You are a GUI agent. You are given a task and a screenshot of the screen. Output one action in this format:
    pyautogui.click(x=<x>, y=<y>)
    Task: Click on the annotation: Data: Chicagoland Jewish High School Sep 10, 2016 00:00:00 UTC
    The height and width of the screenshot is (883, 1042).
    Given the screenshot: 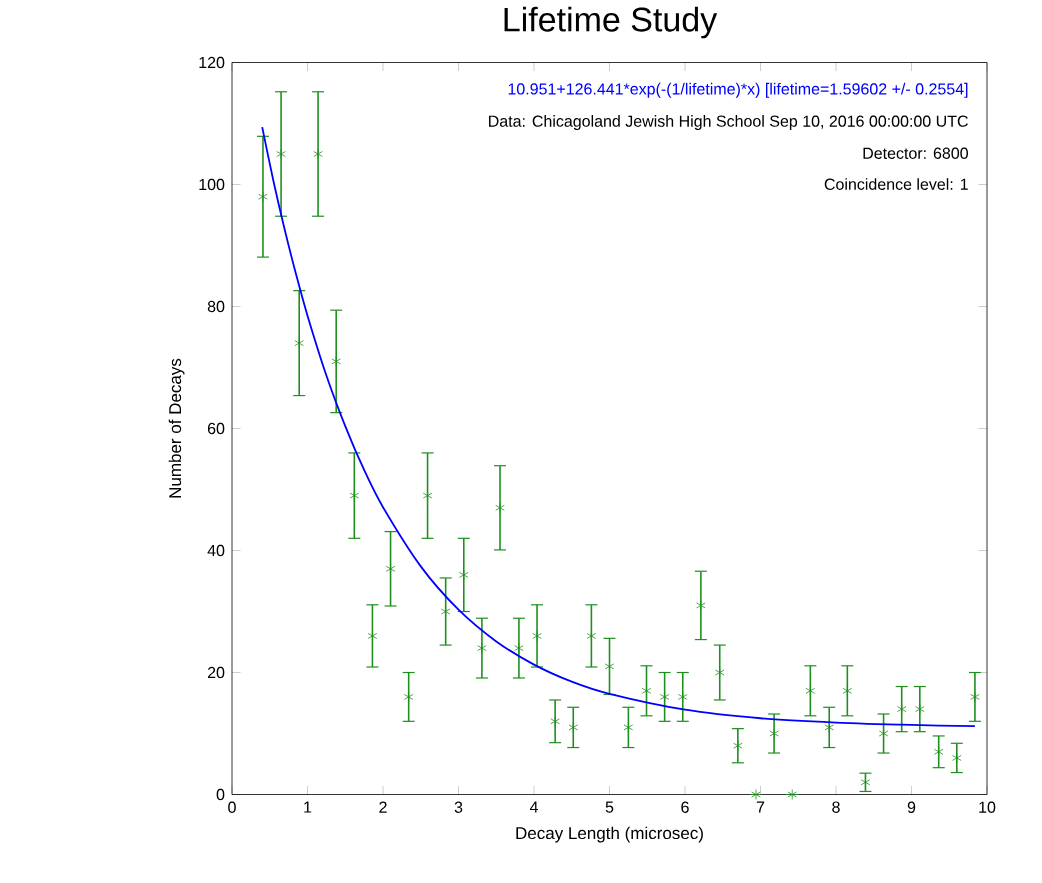 What is the action you would take?
    pyautogui.click(x=728, y=123)
    